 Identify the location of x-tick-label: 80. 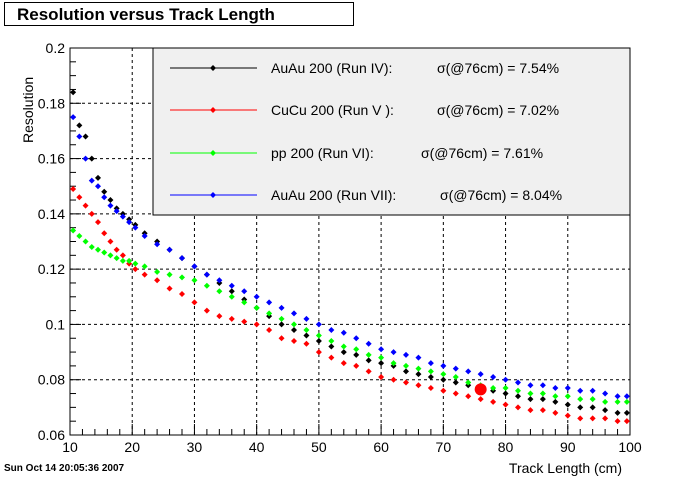
(506, 447).